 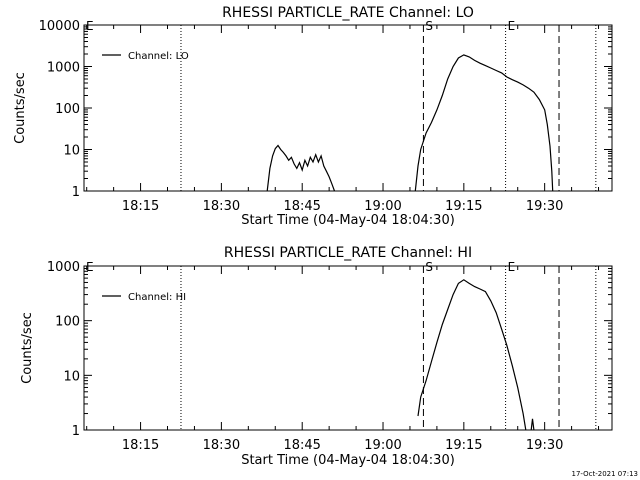 I want to click on legend-label: Channel: HI, so click(x=157, y=297).